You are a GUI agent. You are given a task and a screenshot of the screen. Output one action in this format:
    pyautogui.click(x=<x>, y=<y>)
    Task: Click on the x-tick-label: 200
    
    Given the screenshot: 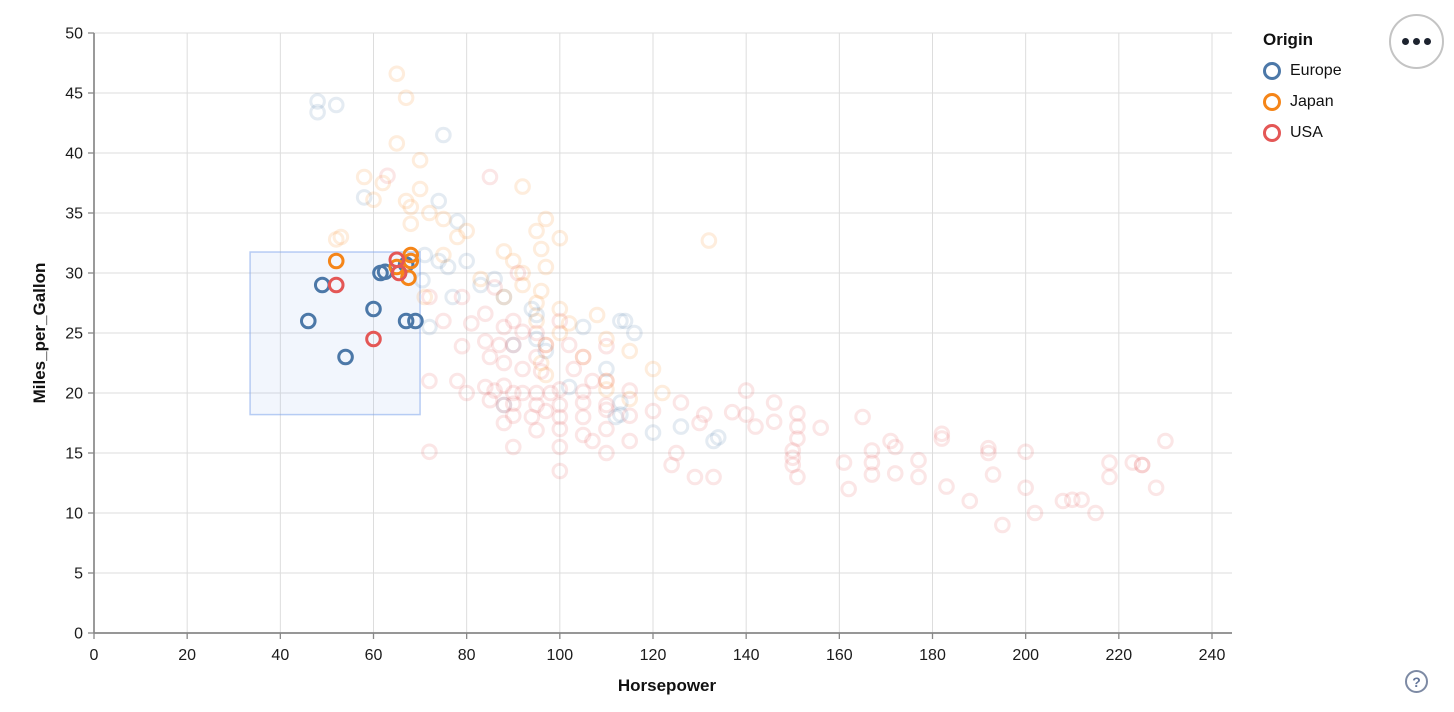 What is the action you would take?
    pyautogui.click(x=1025, y=655)
    